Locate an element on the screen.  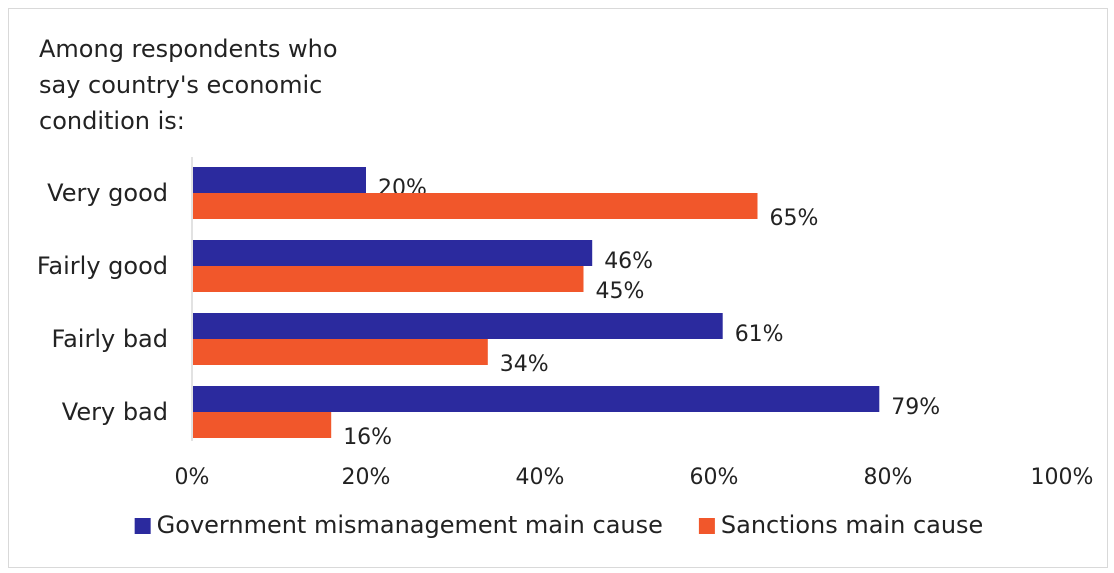
legend-item: Sanctions main cause is located at coordinates (840, 525).